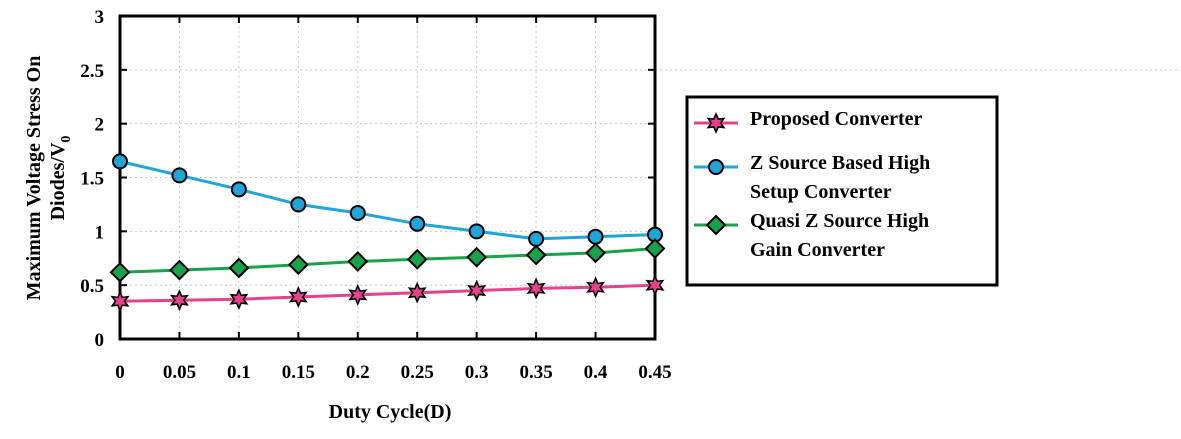  Describe the element at coordinates (100, 232) in the screenshot. I see `y-tick-label: 1` at that location.